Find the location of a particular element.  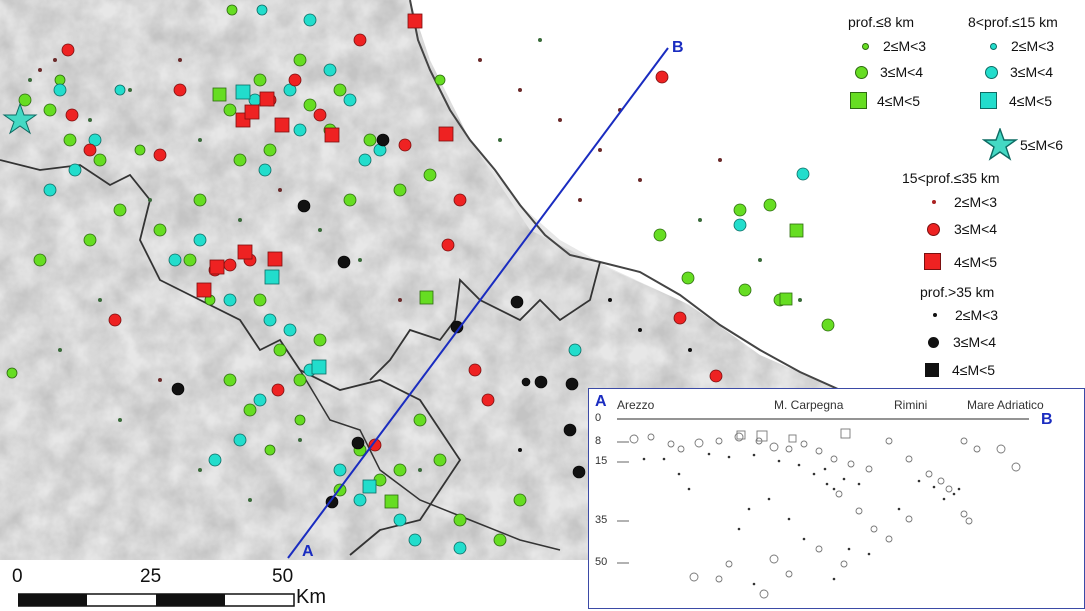

legend-shallow-m3: 3≤M<4 is located at coordinates (889, 72).